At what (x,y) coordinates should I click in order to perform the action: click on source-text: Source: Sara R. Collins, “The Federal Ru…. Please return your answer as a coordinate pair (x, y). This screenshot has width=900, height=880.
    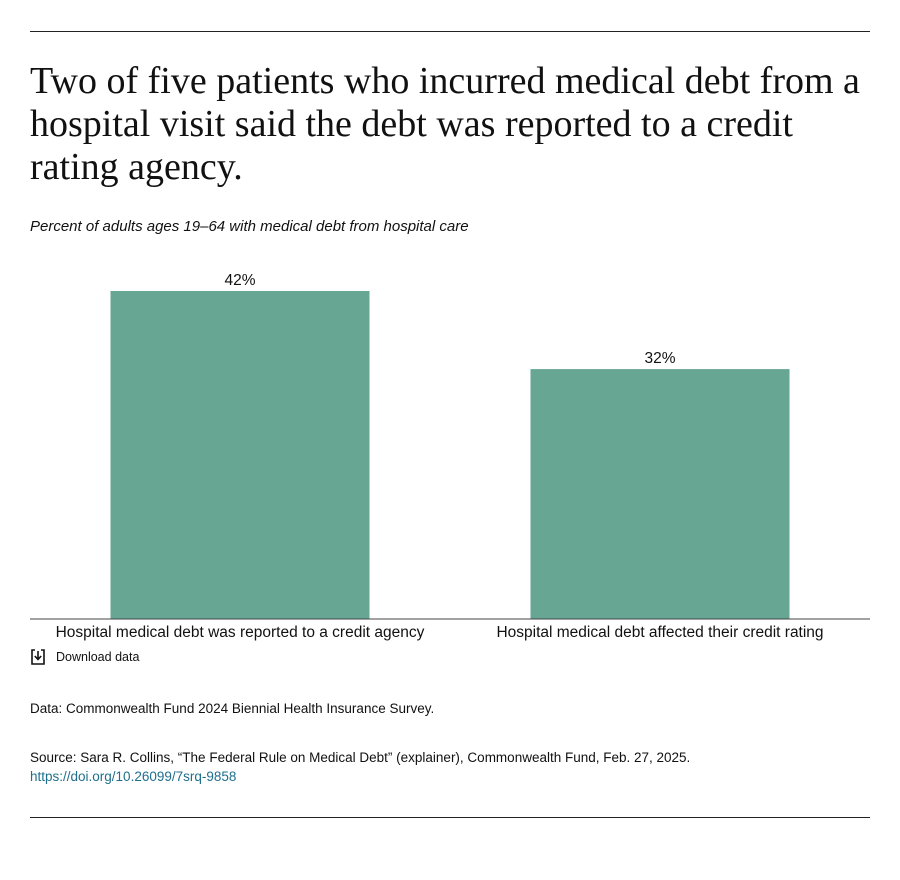
    Looking at the image, I should click on (360, 757).